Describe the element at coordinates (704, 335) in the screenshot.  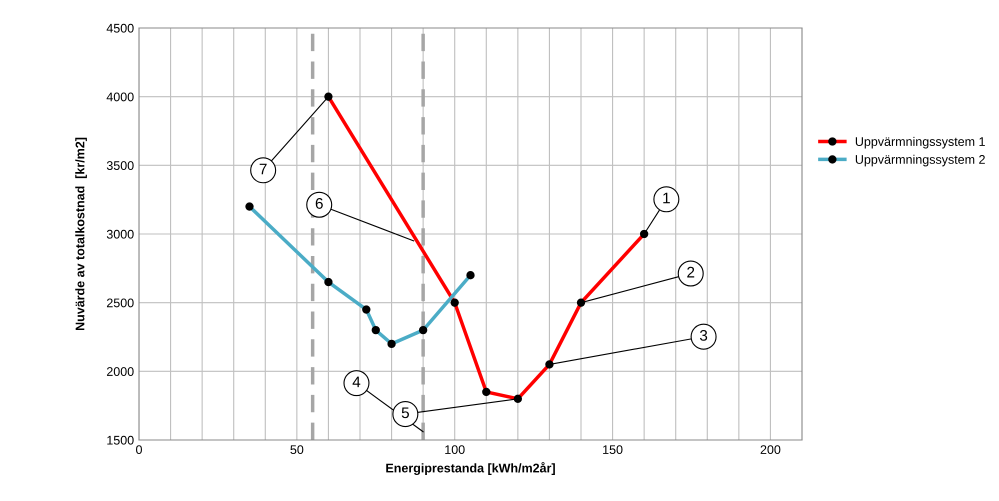
I see `annotation: 3` at that location.